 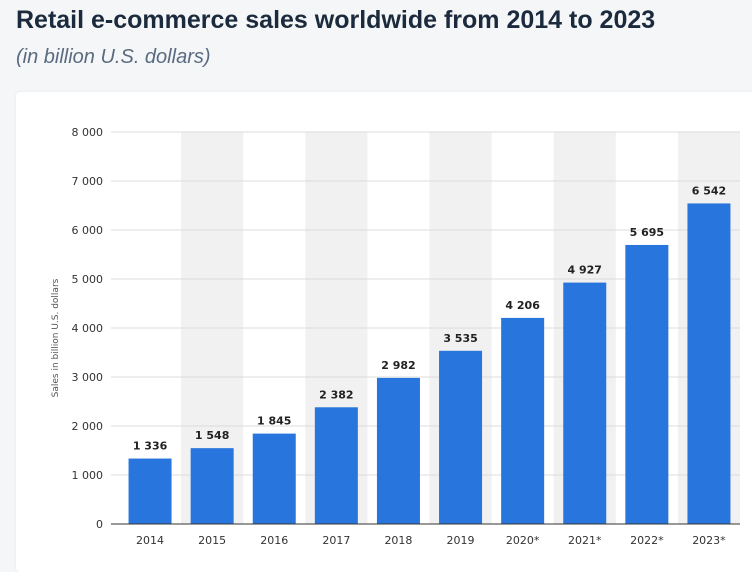 What do you see at coordinates (336, 465) in the screenshot?
I see `bar-2017` at bounding box center [336, 465].